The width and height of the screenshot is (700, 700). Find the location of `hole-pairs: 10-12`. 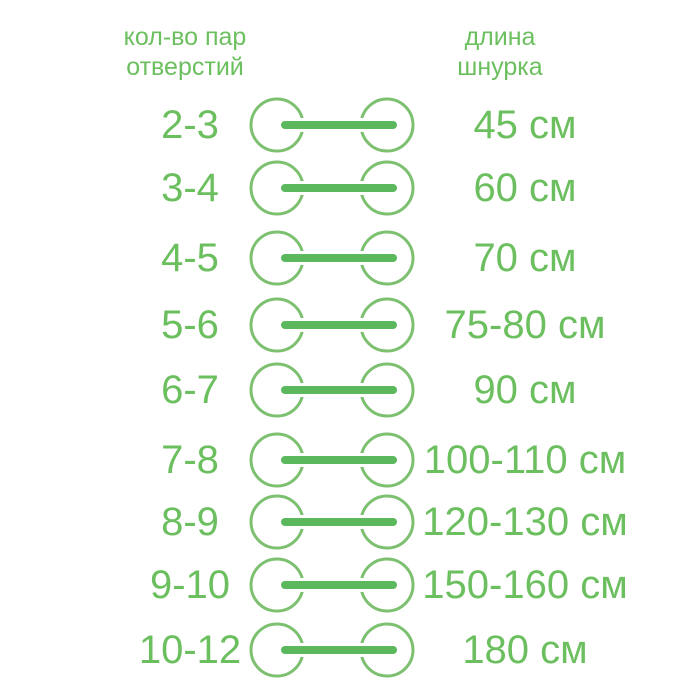

hole-pairs: 10-12 is located at coordinates (190, 650).